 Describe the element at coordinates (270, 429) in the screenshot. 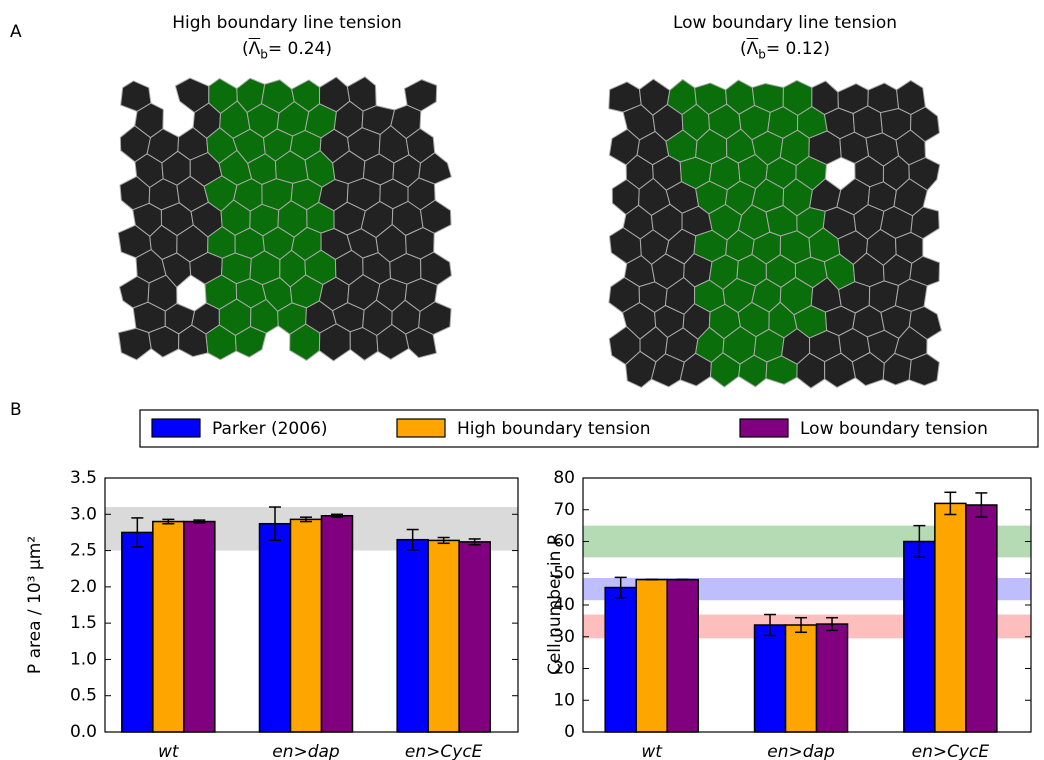

I see `legend-label: Parker (2006)` at that location.